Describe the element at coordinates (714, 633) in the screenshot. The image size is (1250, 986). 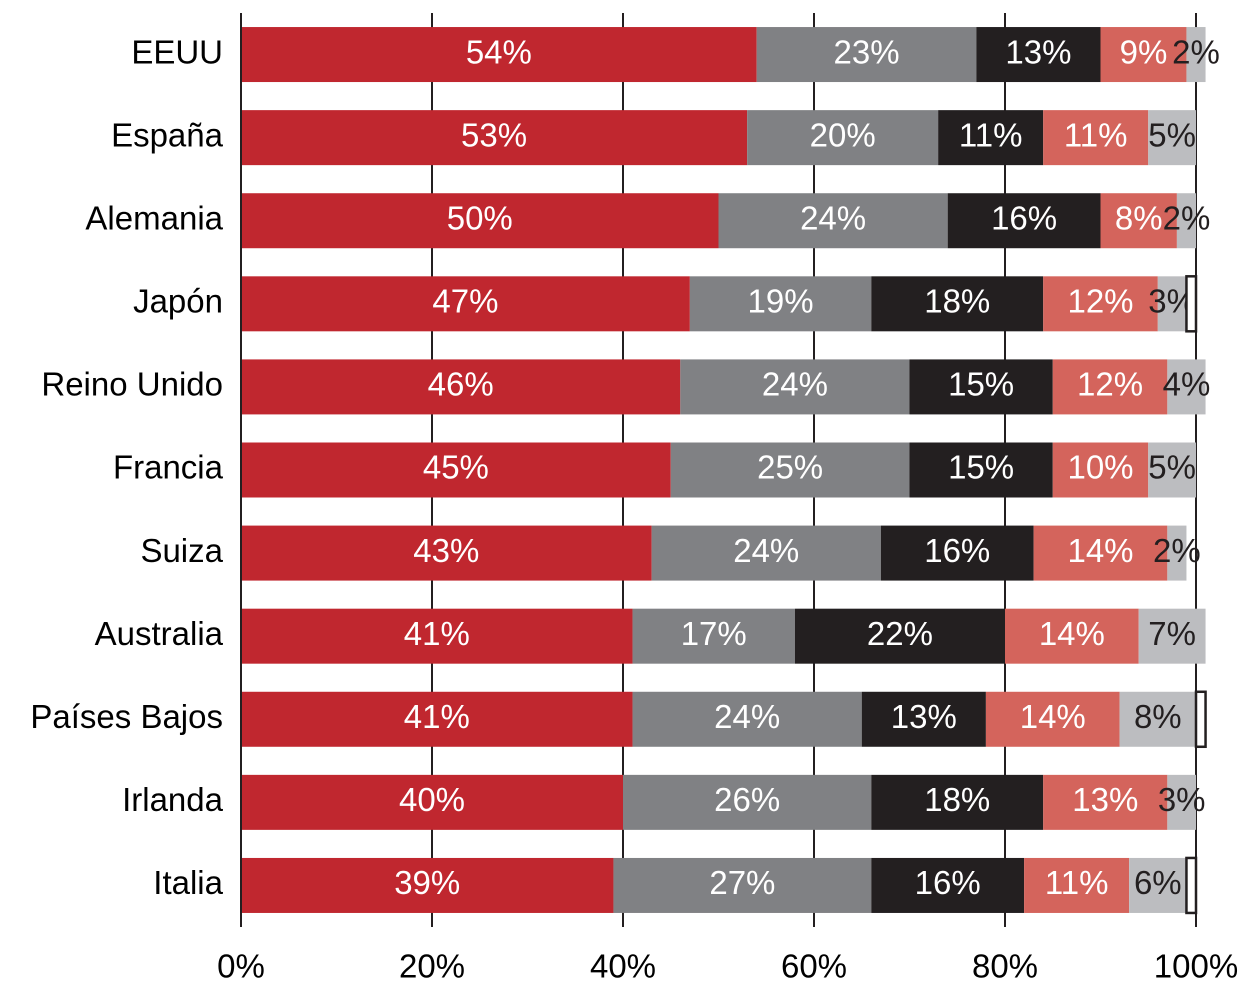
I see `data-label: 17%` at that location.